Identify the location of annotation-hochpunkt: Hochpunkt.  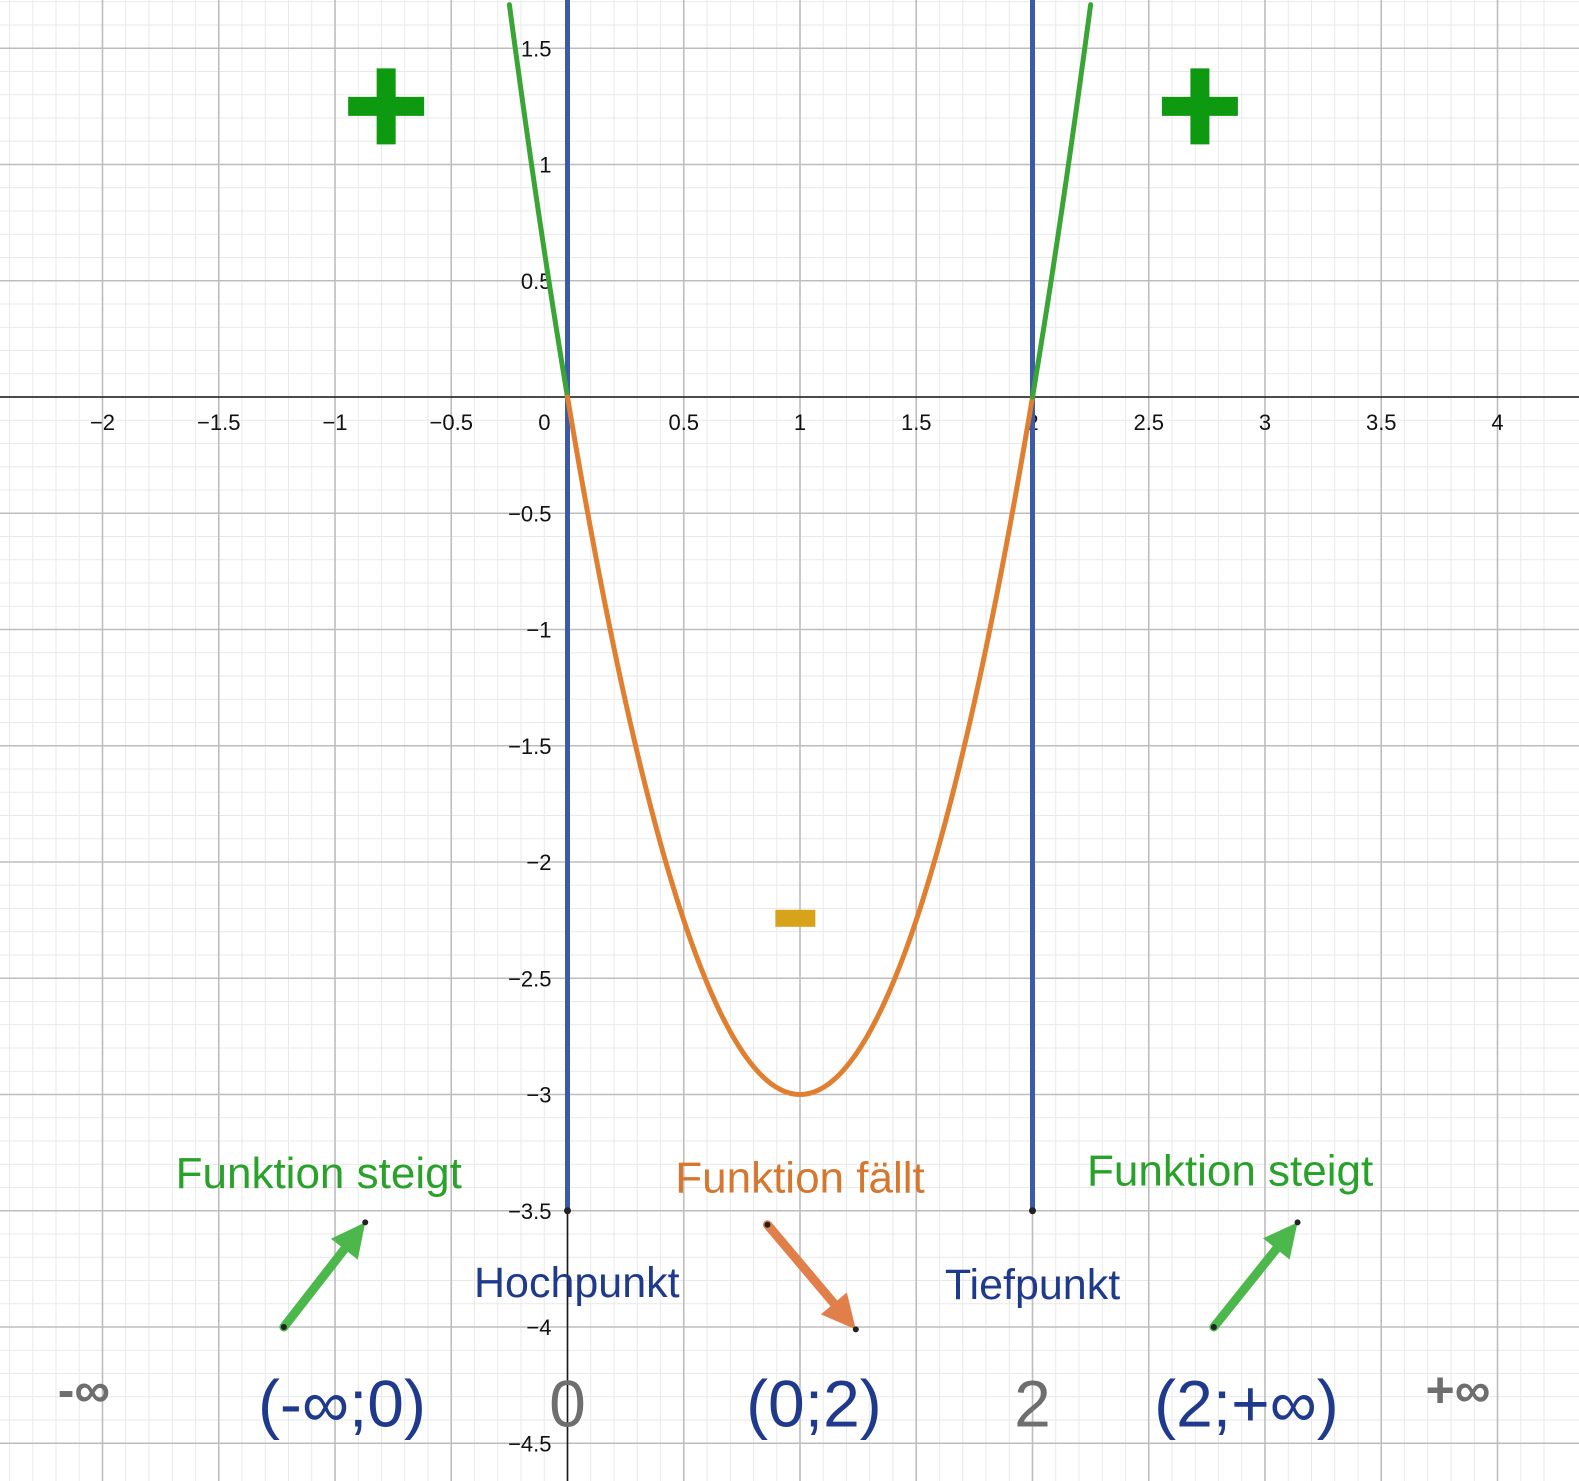
(577, 1283).